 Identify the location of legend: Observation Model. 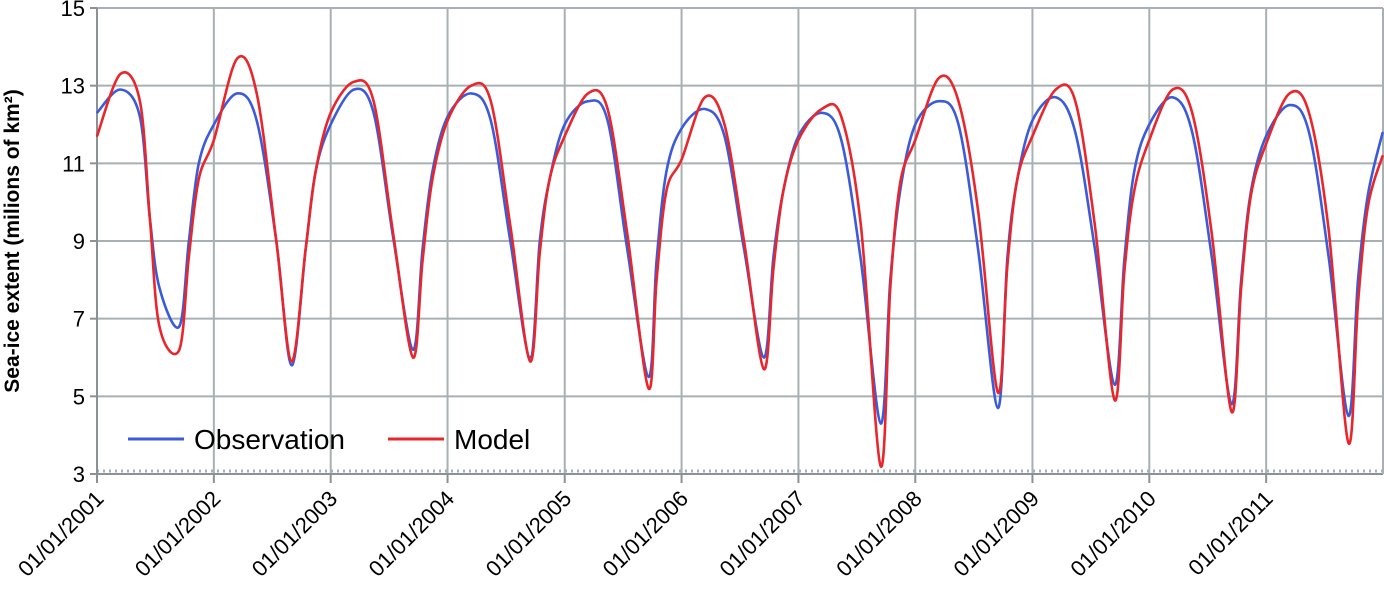
(329, 439).